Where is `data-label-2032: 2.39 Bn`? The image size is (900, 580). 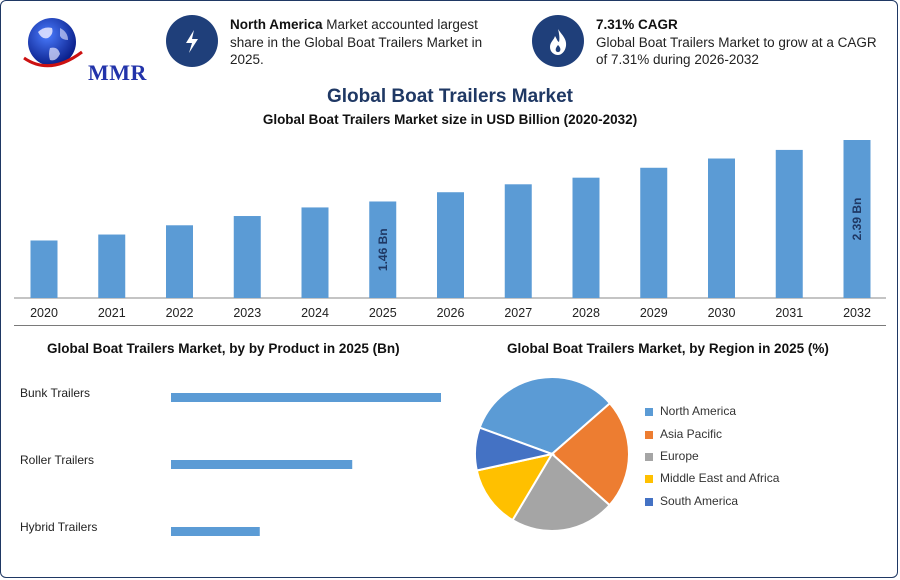 data-label-2032: 2.39 Bn is located at coordinates (857, 219).